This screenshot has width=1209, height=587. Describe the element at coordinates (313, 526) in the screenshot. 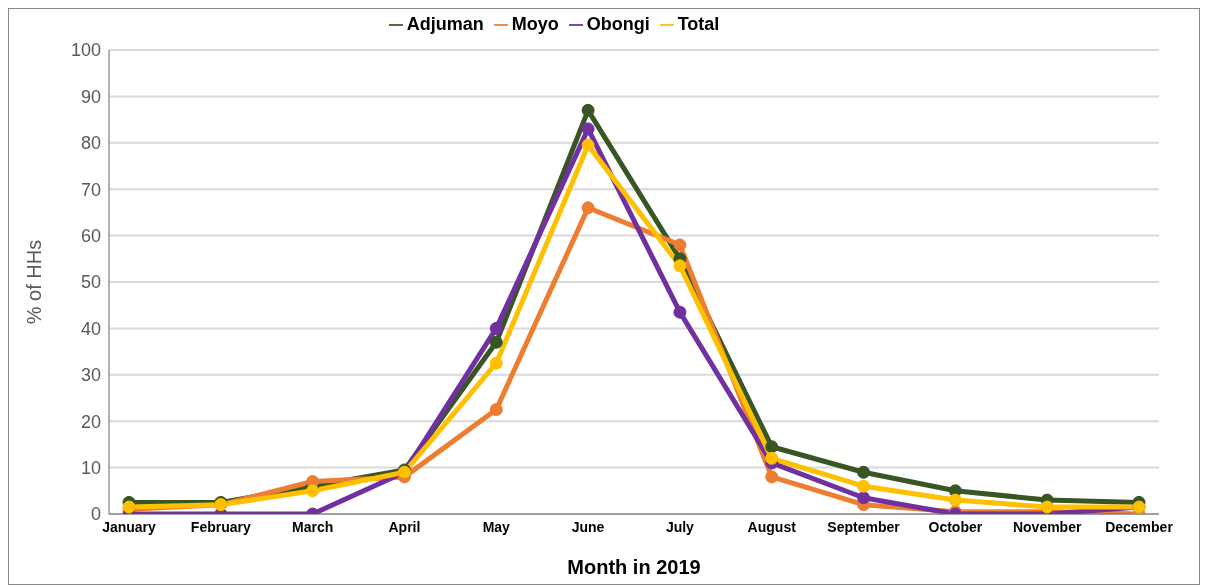

I see `x-tick-label: March` at that location.